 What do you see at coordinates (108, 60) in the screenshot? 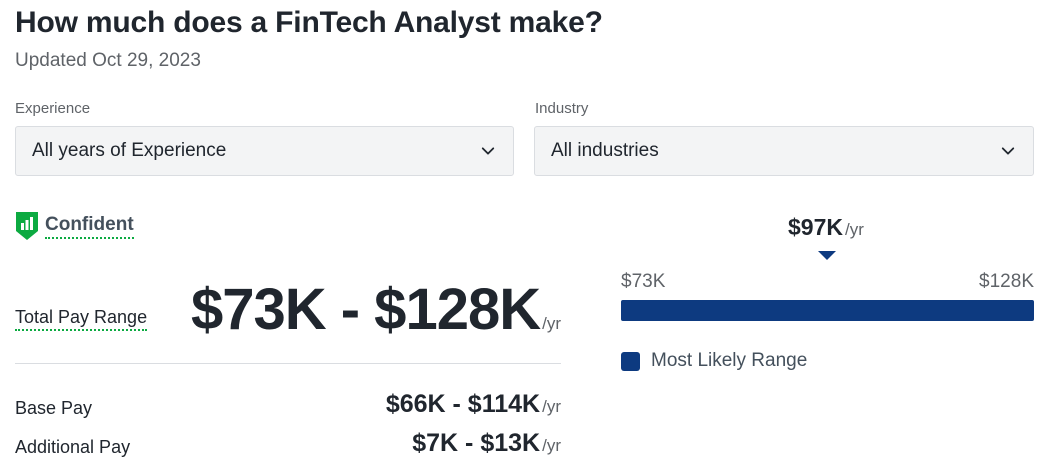
I see `updated-date: Updated Oct 29, 2023` at bounding box center [108, 60].